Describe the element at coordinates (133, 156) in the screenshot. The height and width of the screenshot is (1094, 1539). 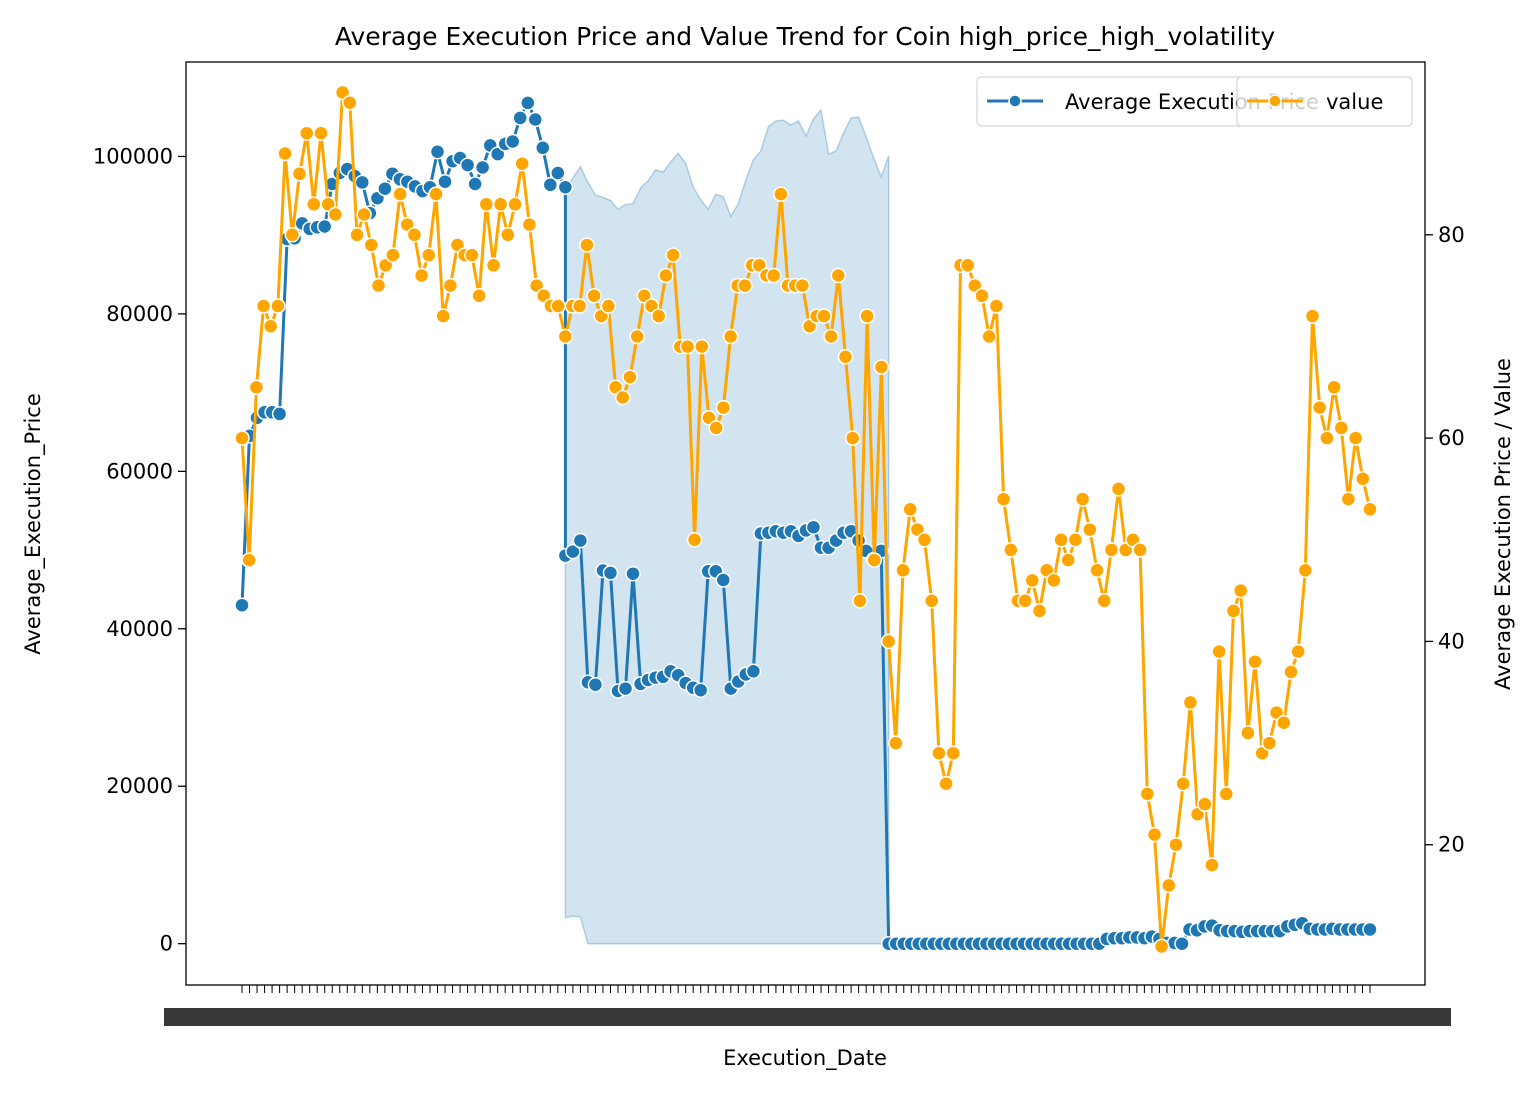
I see `left-tick-label: 100000` at that location.